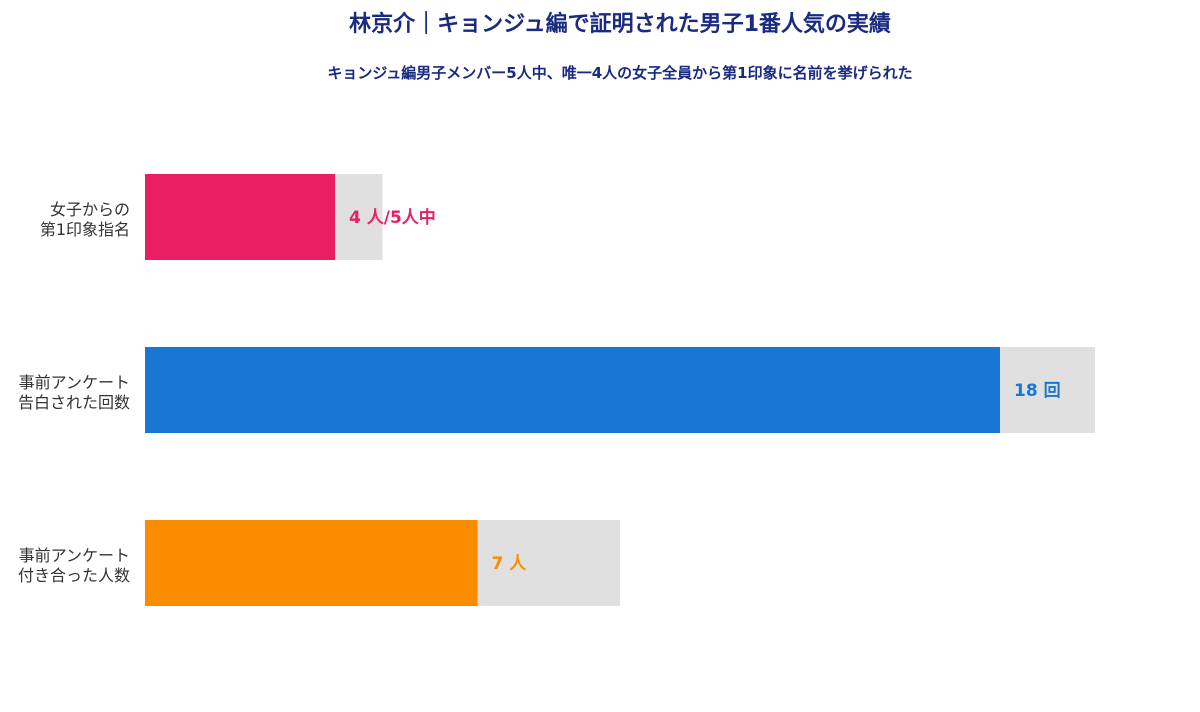 The width and height of the screenshot is (1200, 712). What do you see at coordinates (619, 73) in the screenshot?
I see `chart-subtitle: キョンジュ編男子メンバー5人中、唯一4人の女子全員から第1印象に名前を挙げられた` at bounding box center [619, 73].